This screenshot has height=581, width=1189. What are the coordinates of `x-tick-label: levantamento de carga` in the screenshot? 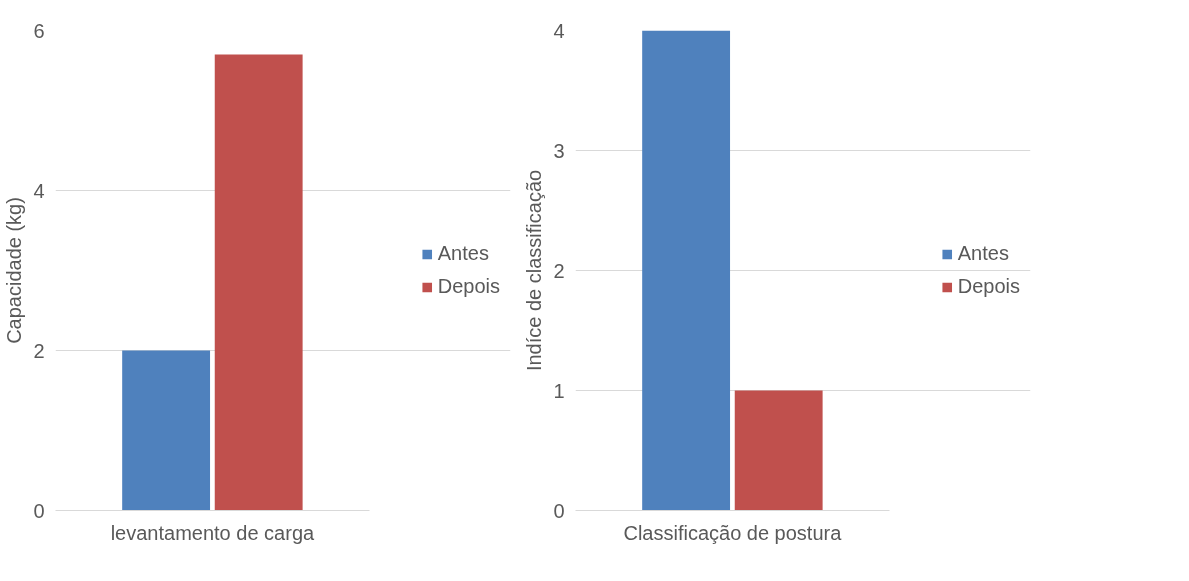 It's located at (213, 532).